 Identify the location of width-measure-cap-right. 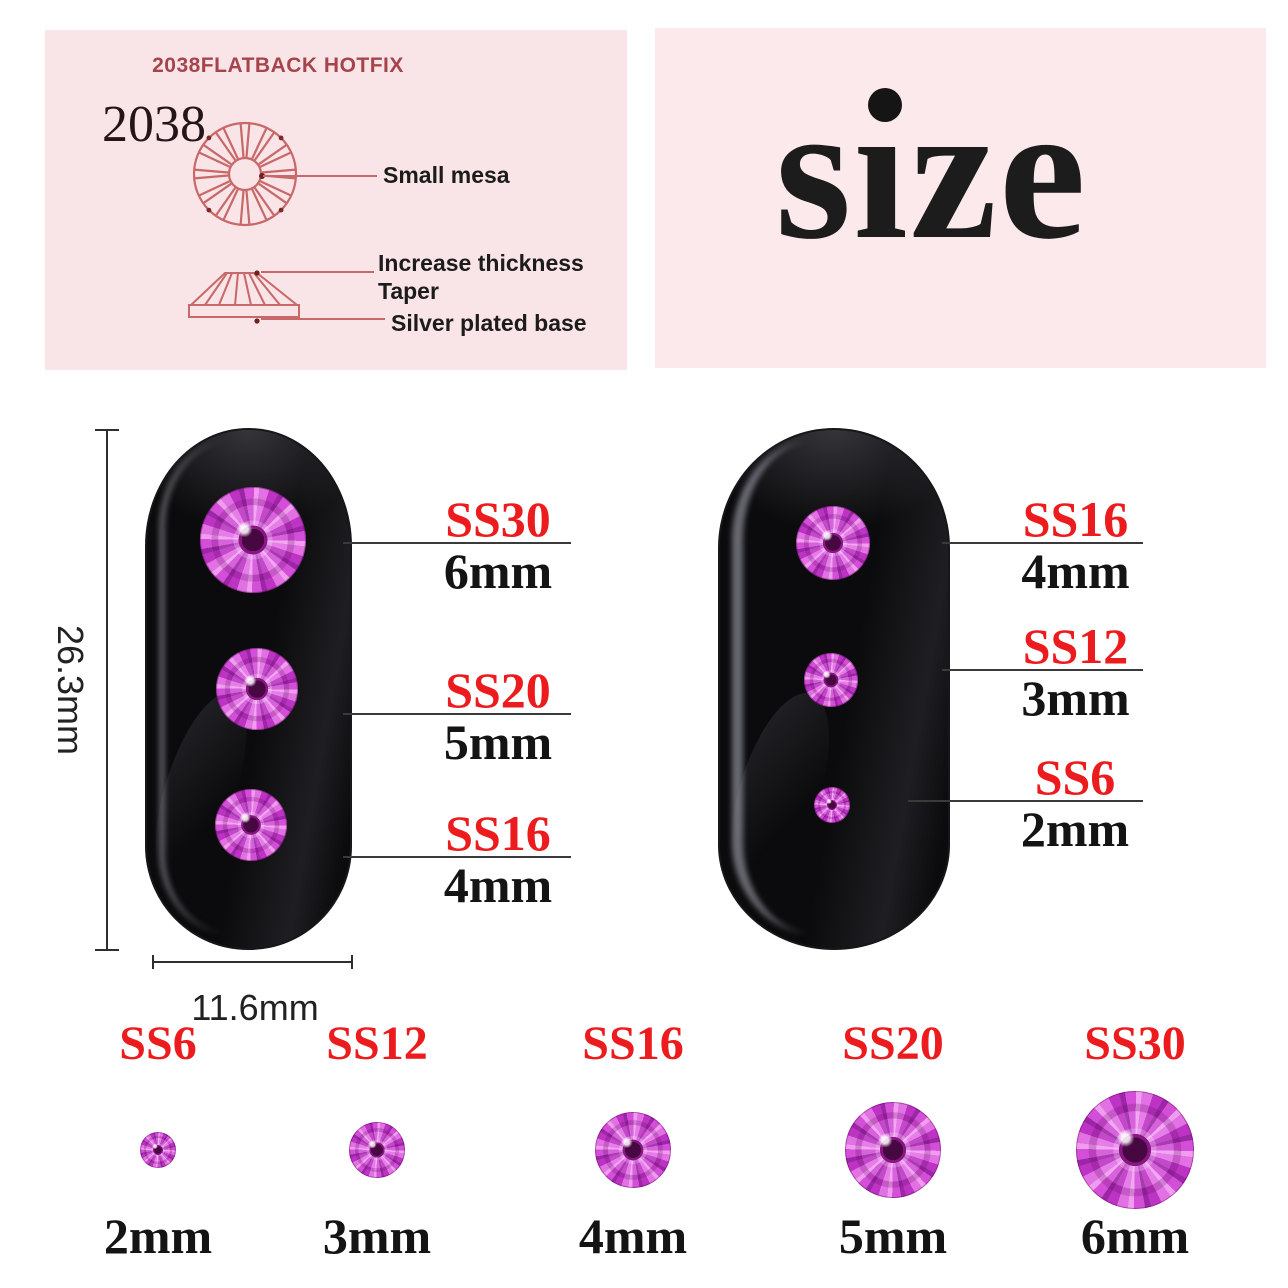
(352, 962).